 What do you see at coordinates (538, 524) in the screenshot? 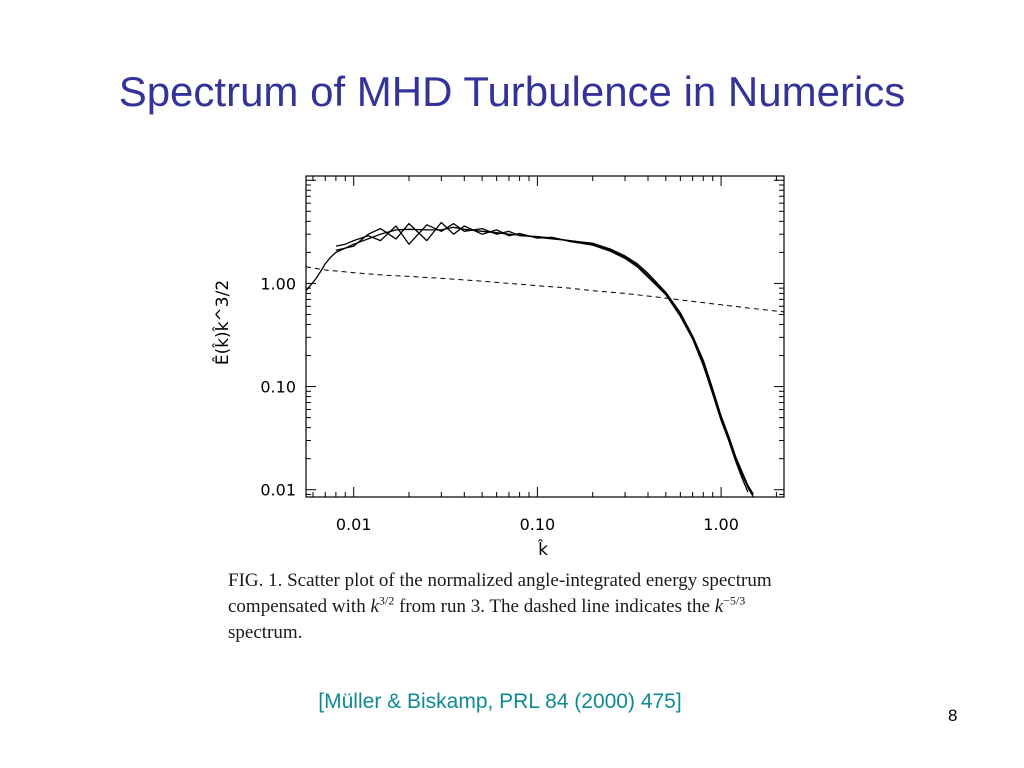
I see `x-tick-label: 0.10` at bounding box center [538, 524].